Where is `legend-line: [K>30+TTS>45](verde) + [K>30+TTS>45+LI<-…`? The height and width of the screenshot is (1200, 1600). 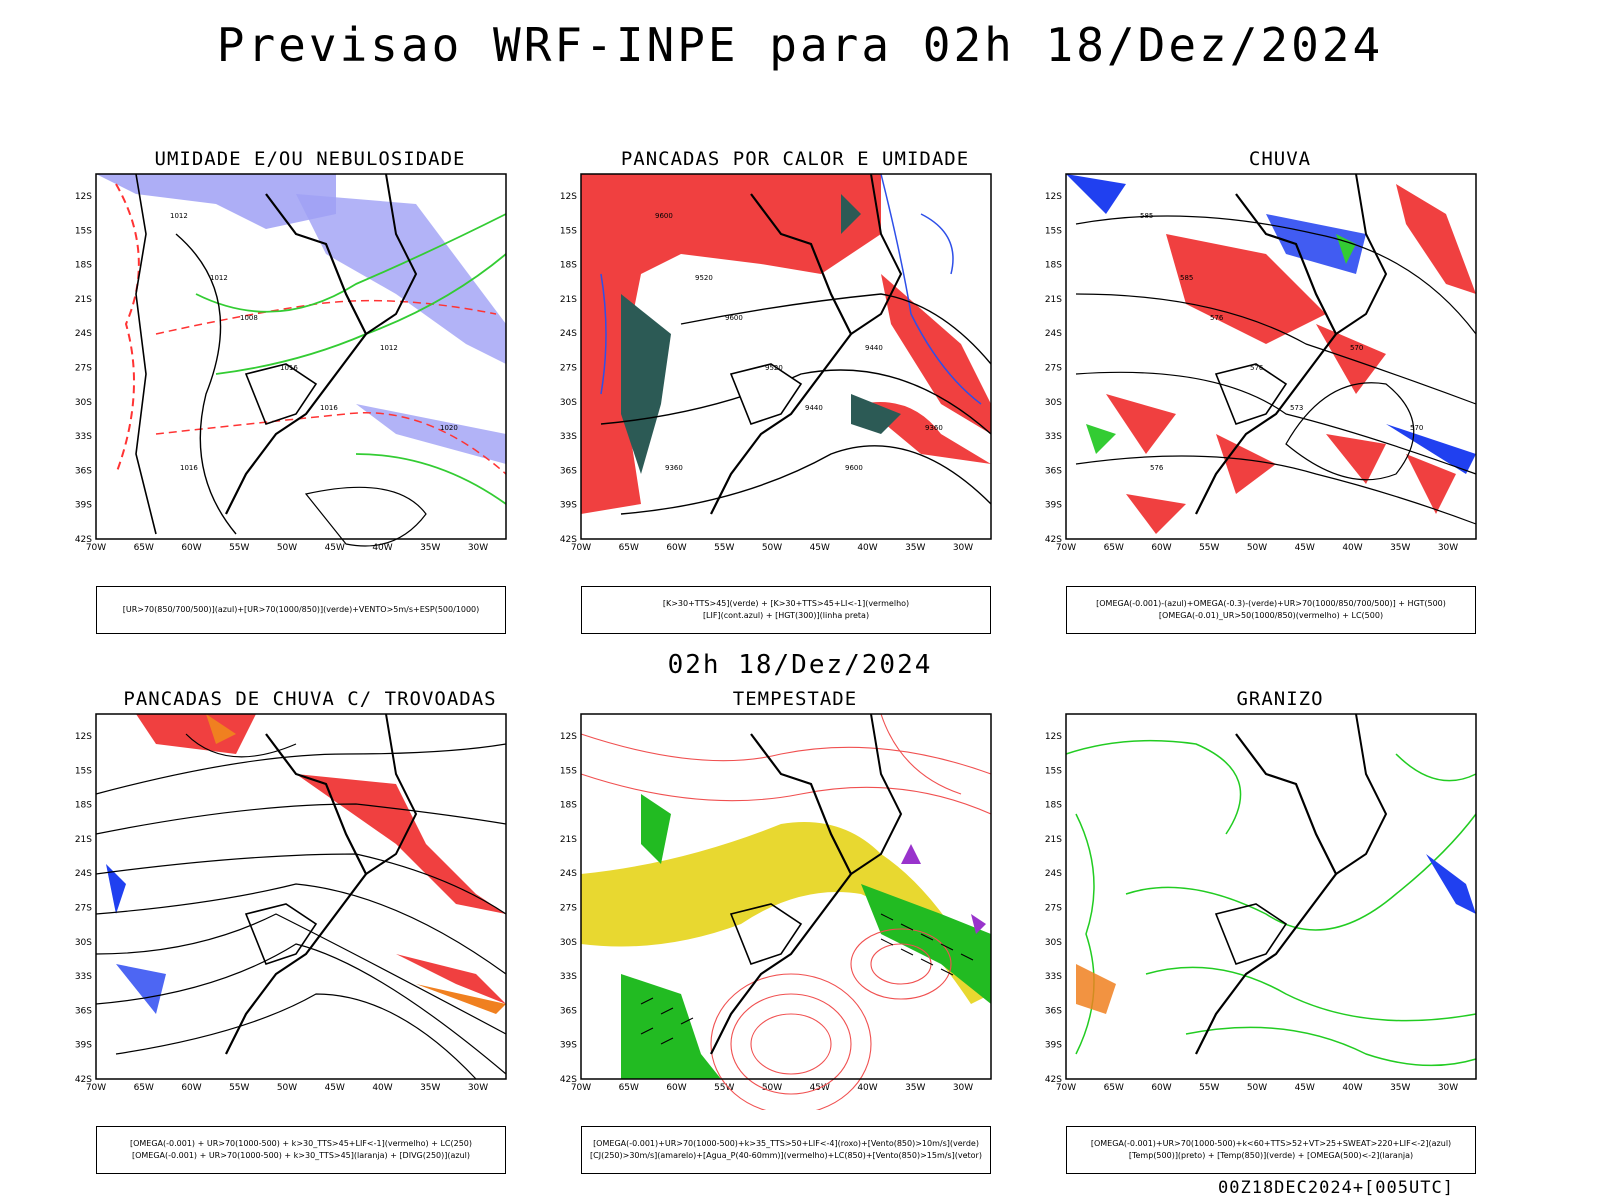
legend-line: [K>30+TTS>45](verde) + [K>30+TTS>45+LI<-… is located at coordinates (786, 603).